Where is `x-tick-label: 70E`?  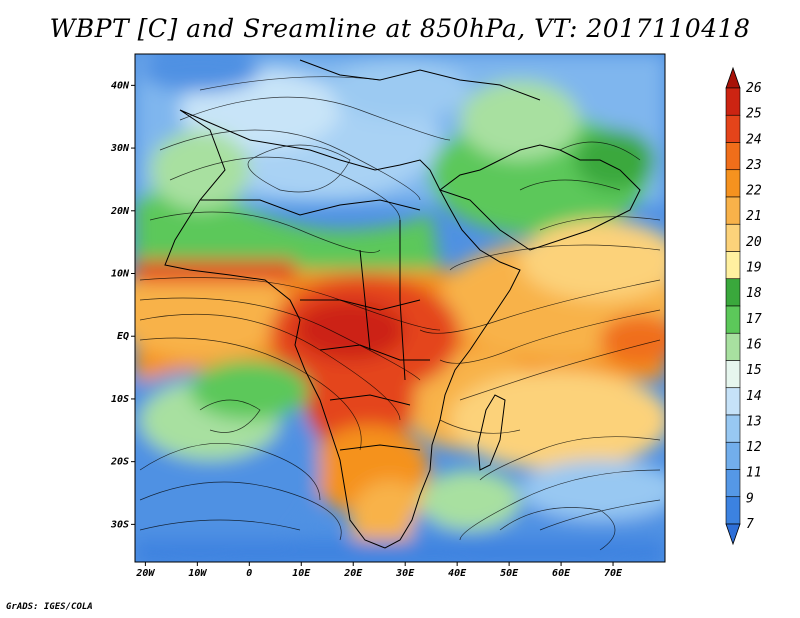 x-tick-label: 70E is located at coordinates (613, 573).